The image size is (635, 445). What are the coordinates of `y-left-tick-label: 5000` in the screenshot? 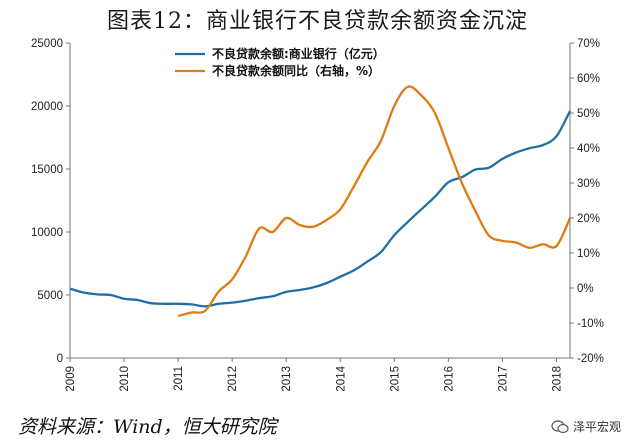 It's located at (50, 296).